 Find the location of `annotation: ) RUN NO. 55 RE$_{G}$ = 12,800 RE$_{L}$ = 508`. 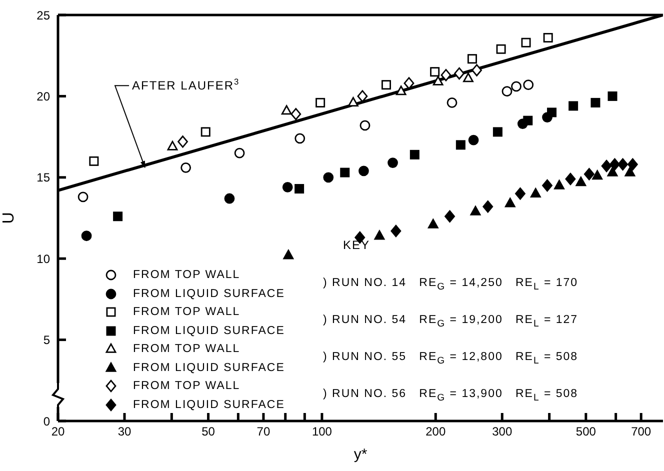

annotation: ) RUN NO. 55 RE$_{G}$ = 12,800 RE$_{L}$ = 508 is located at coordinates (450, 358).